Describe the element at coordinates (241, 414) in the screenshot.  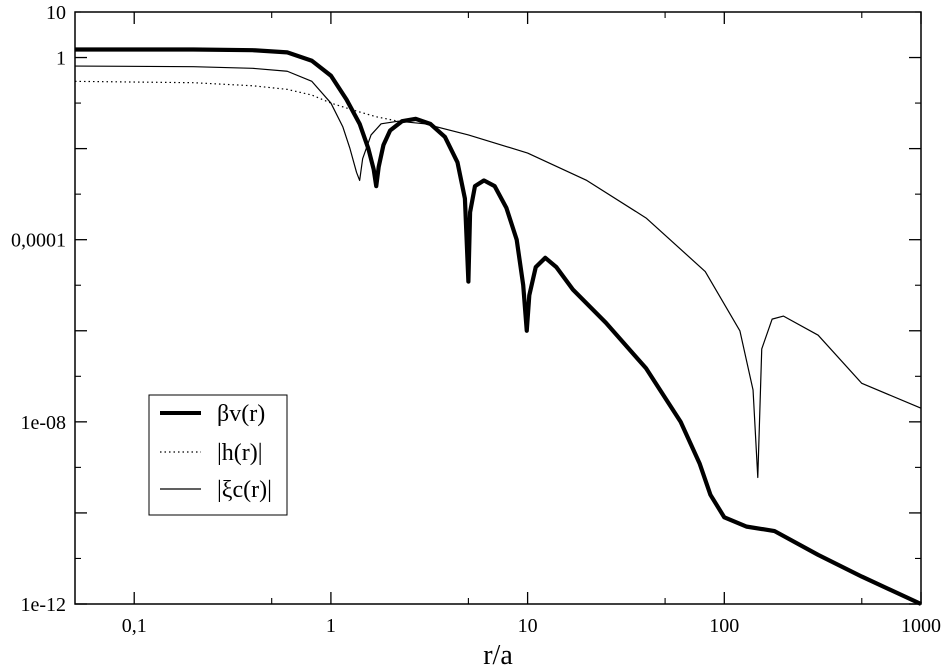
I see `legend-label-bv: βv(r)` at that location.